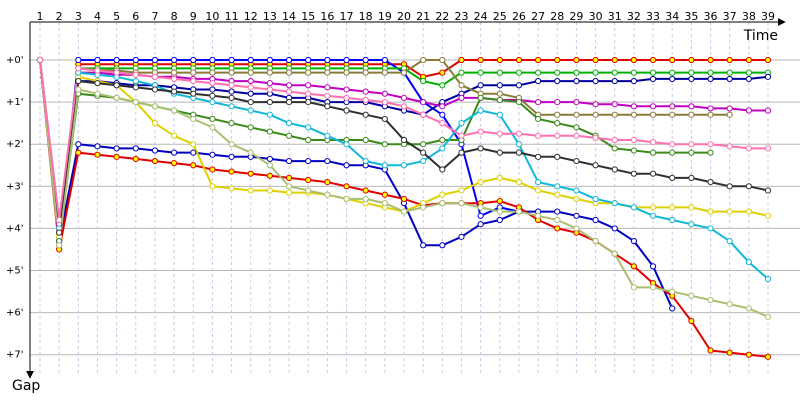  Describe the element at coordinates (576, 16) in the screenshot. I see `x-tick-label: 29` at that location.